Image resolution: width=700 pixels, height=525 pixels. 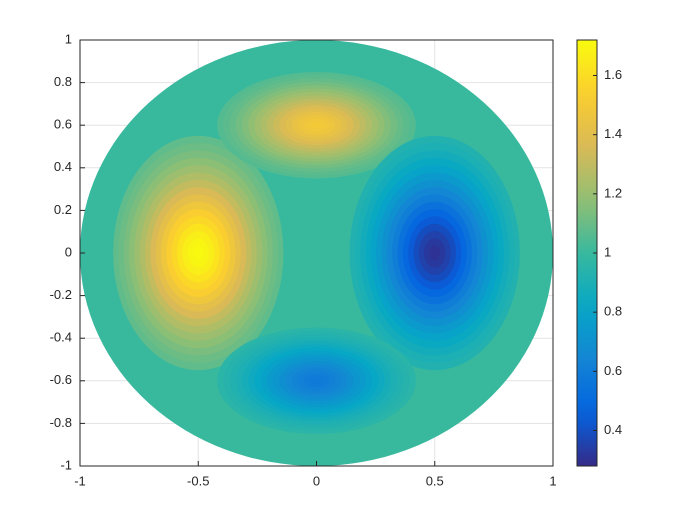 I want to click on colorbar-tick-label: 1.6, so click(x=613, y=74).